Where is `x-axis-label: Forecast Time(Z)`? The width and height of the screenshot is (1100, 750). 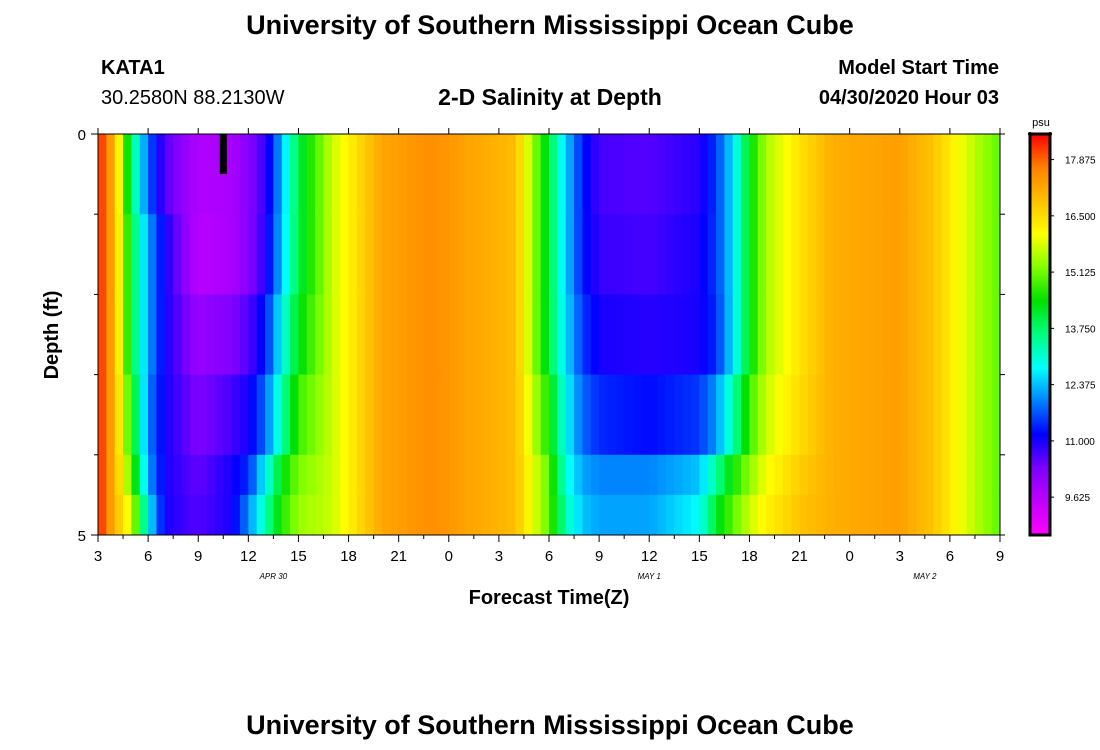 x-axis-label: Forecast Time(Z) is located at coordinates (549, 598).